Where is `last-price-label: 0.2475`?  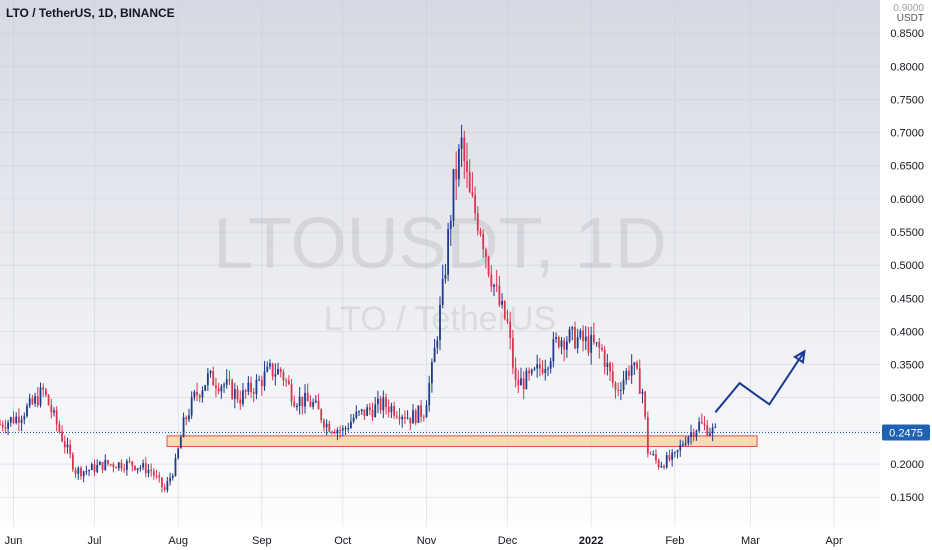 last-price-label: 0.2475 is located at coordinates (906, 434).